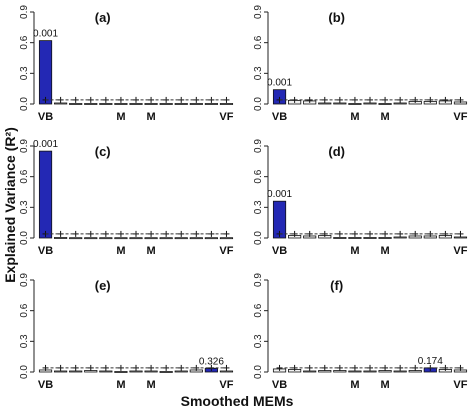 Image resolution: width=474 pixels, height=410 pixels. Describe the element at coordinates (103, 285) in the screenshot. I see `panel-label: (e)` at that location.